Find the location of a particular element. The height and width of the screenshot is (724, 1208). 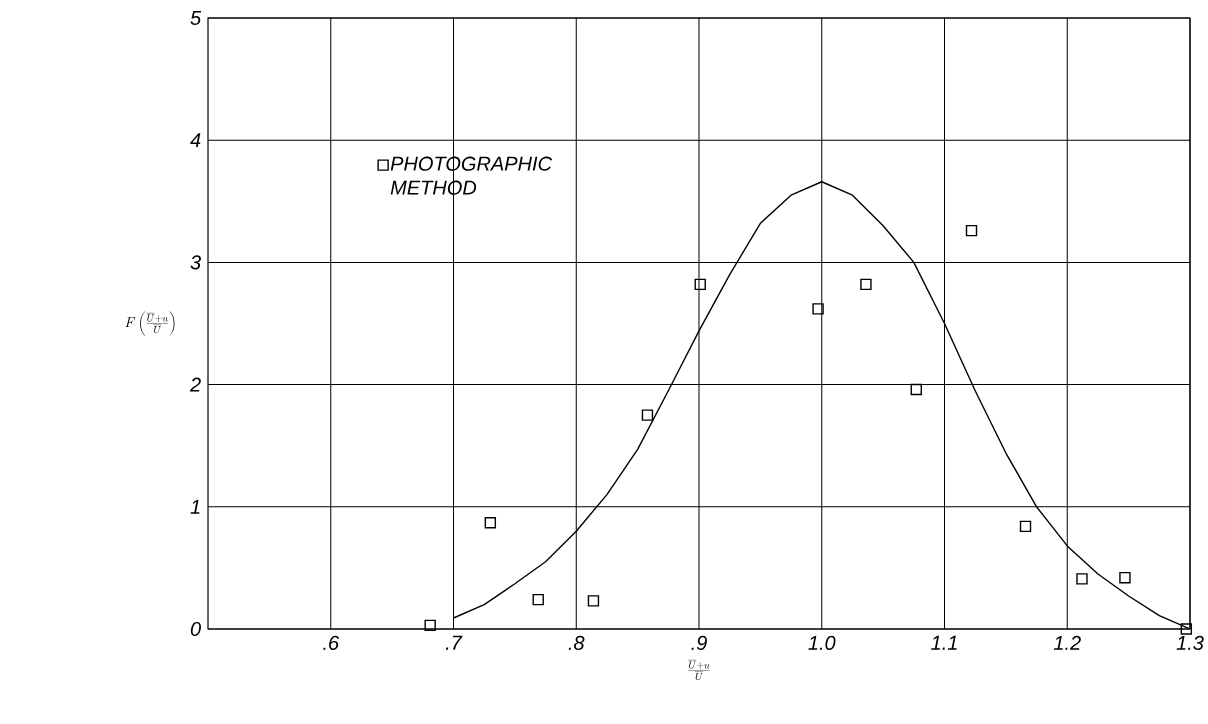

y-tick-label: 2 is located at coordinates (195, 384).